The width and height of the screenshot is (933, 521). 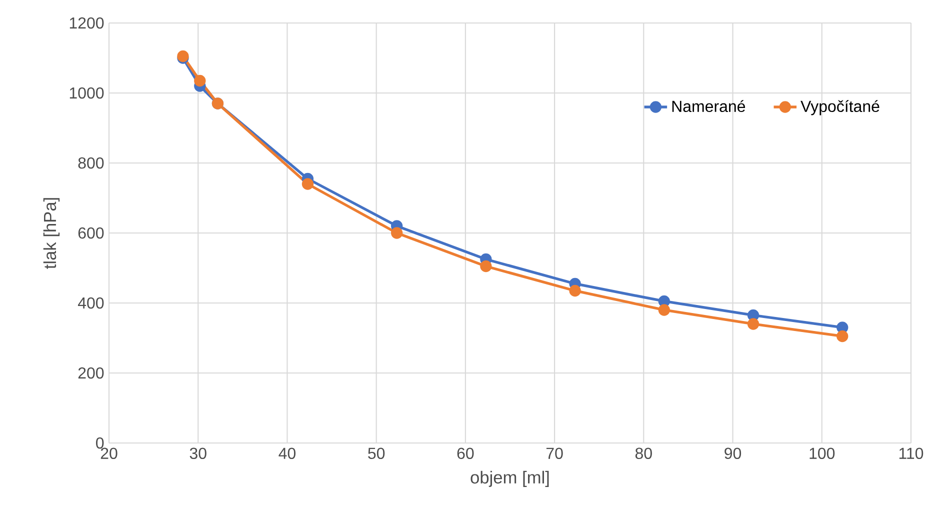 What do you see at coordinates (109, 454) in the screenshot?
I see `x-tick-label: 20` at bounding box center [109, 454].